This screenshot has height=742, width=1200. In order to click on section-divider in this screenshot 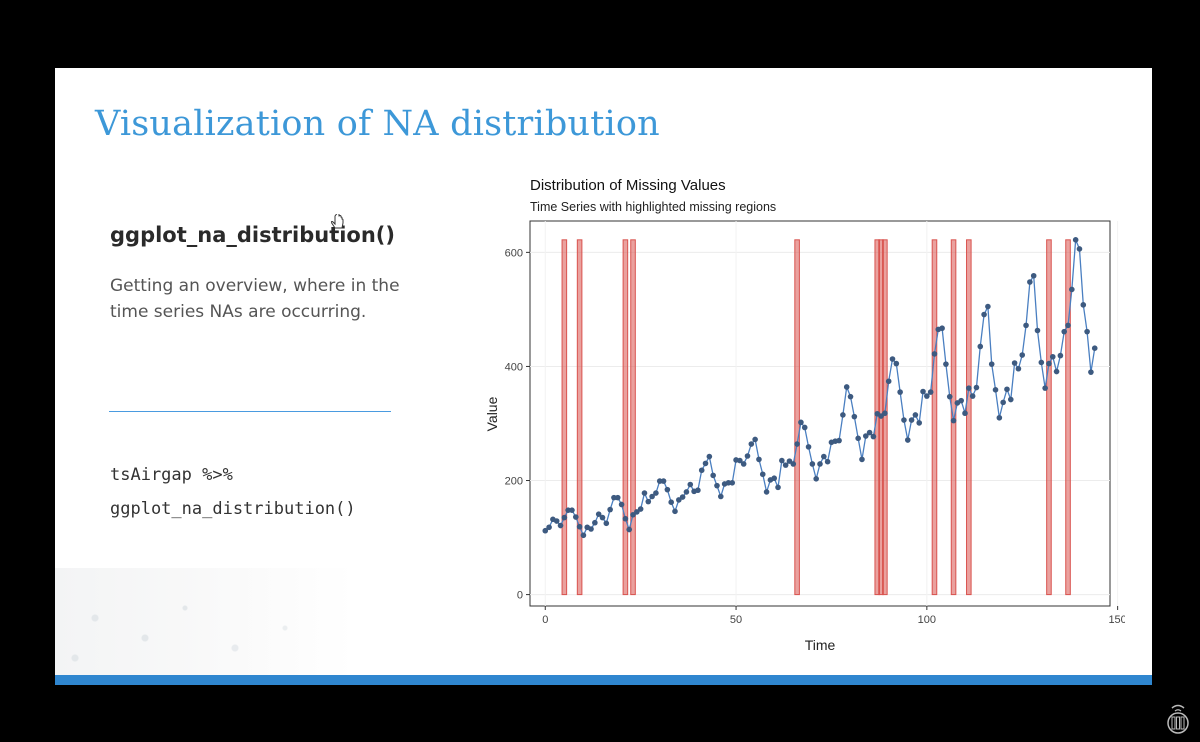, I will do `click(250, 411)`.